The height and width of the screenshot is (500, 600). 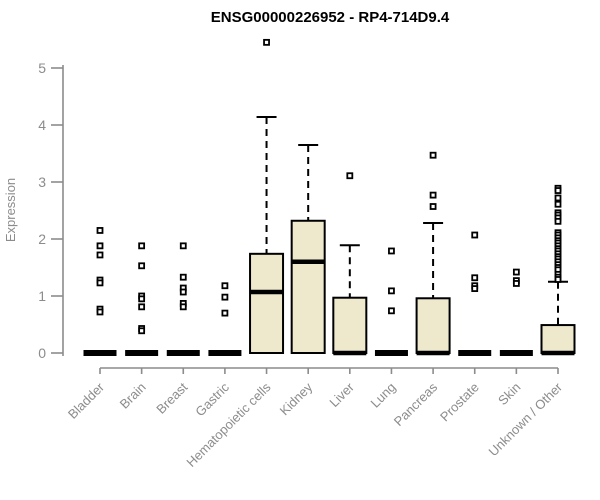 I want to click on x-category-label-lung: Lung, so click(x=383, y=395).